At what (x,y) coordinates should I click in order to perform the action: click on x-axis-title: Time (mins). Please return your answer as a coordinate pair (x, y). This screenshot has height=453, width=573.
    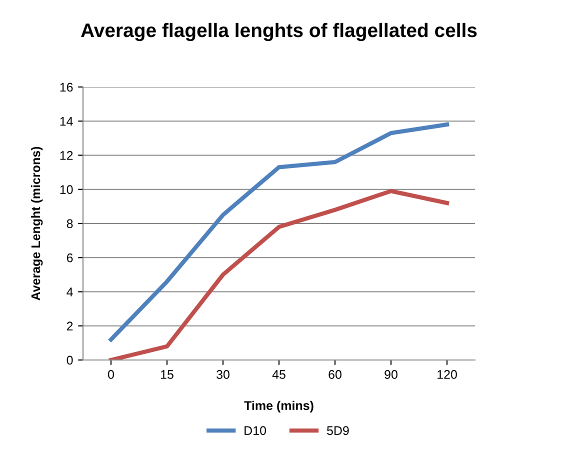
    Looking at the image, I should click on (279, 406).